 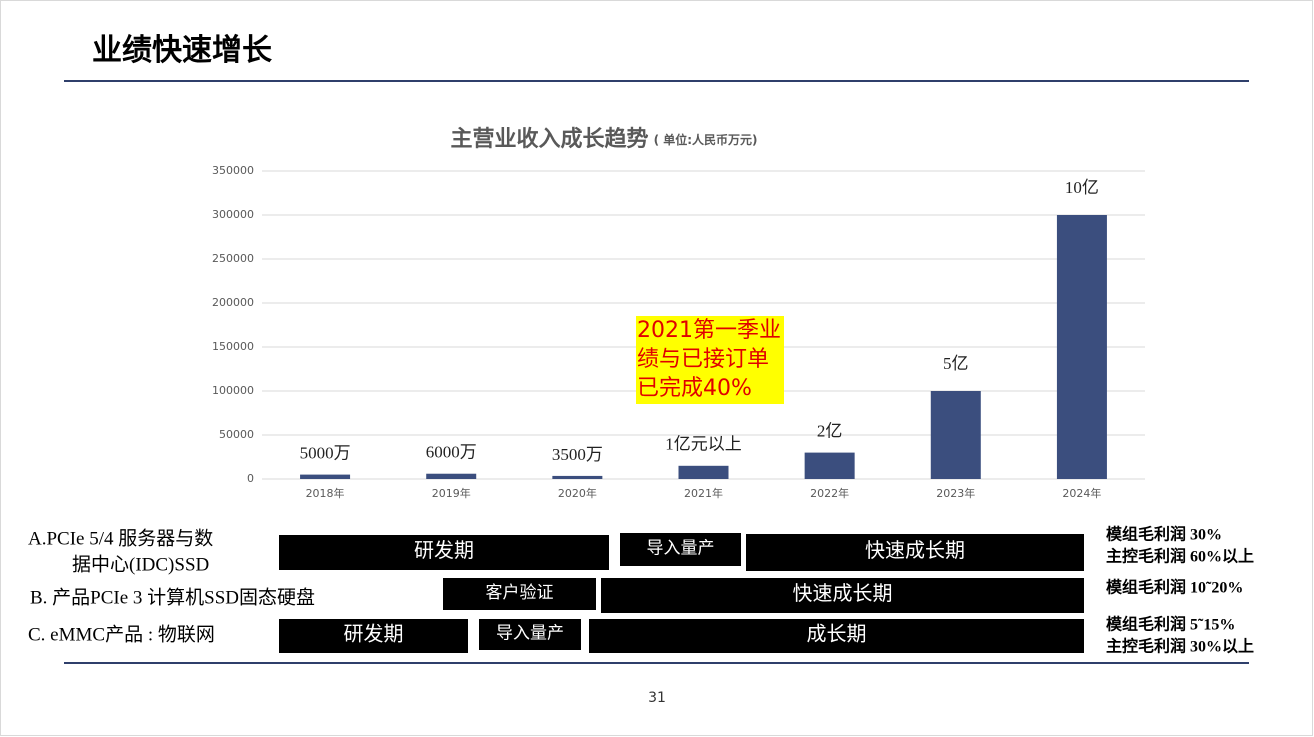 I want to click on margin-note: 模组毛利润 5˜15%, so click(x=1170, y=624).